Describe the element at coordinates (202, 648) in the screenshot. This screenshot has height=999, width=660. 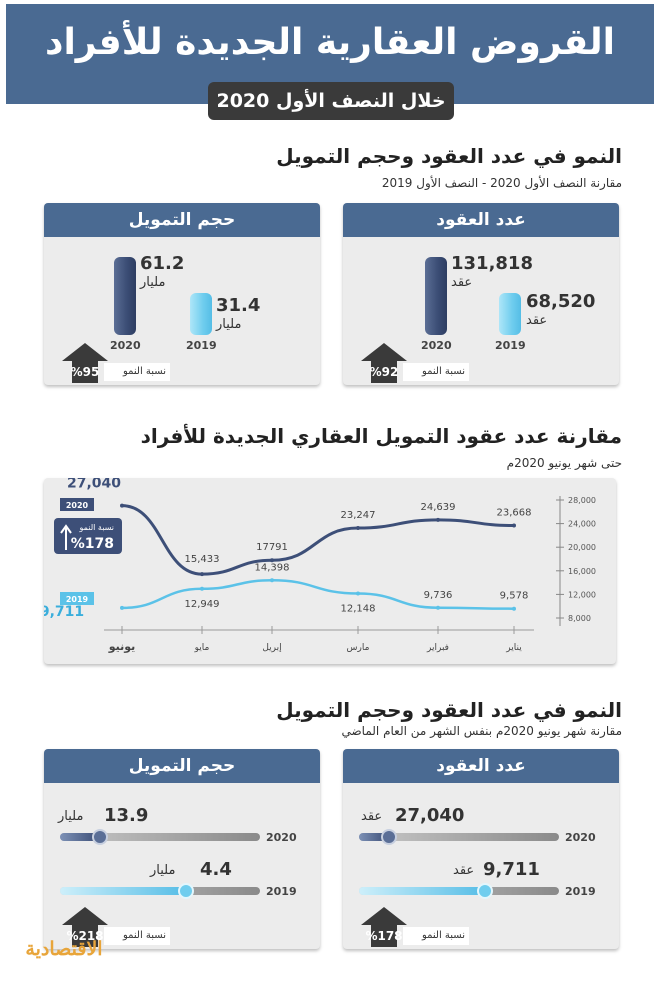
I see `x-tick-label: مايو` at that location.